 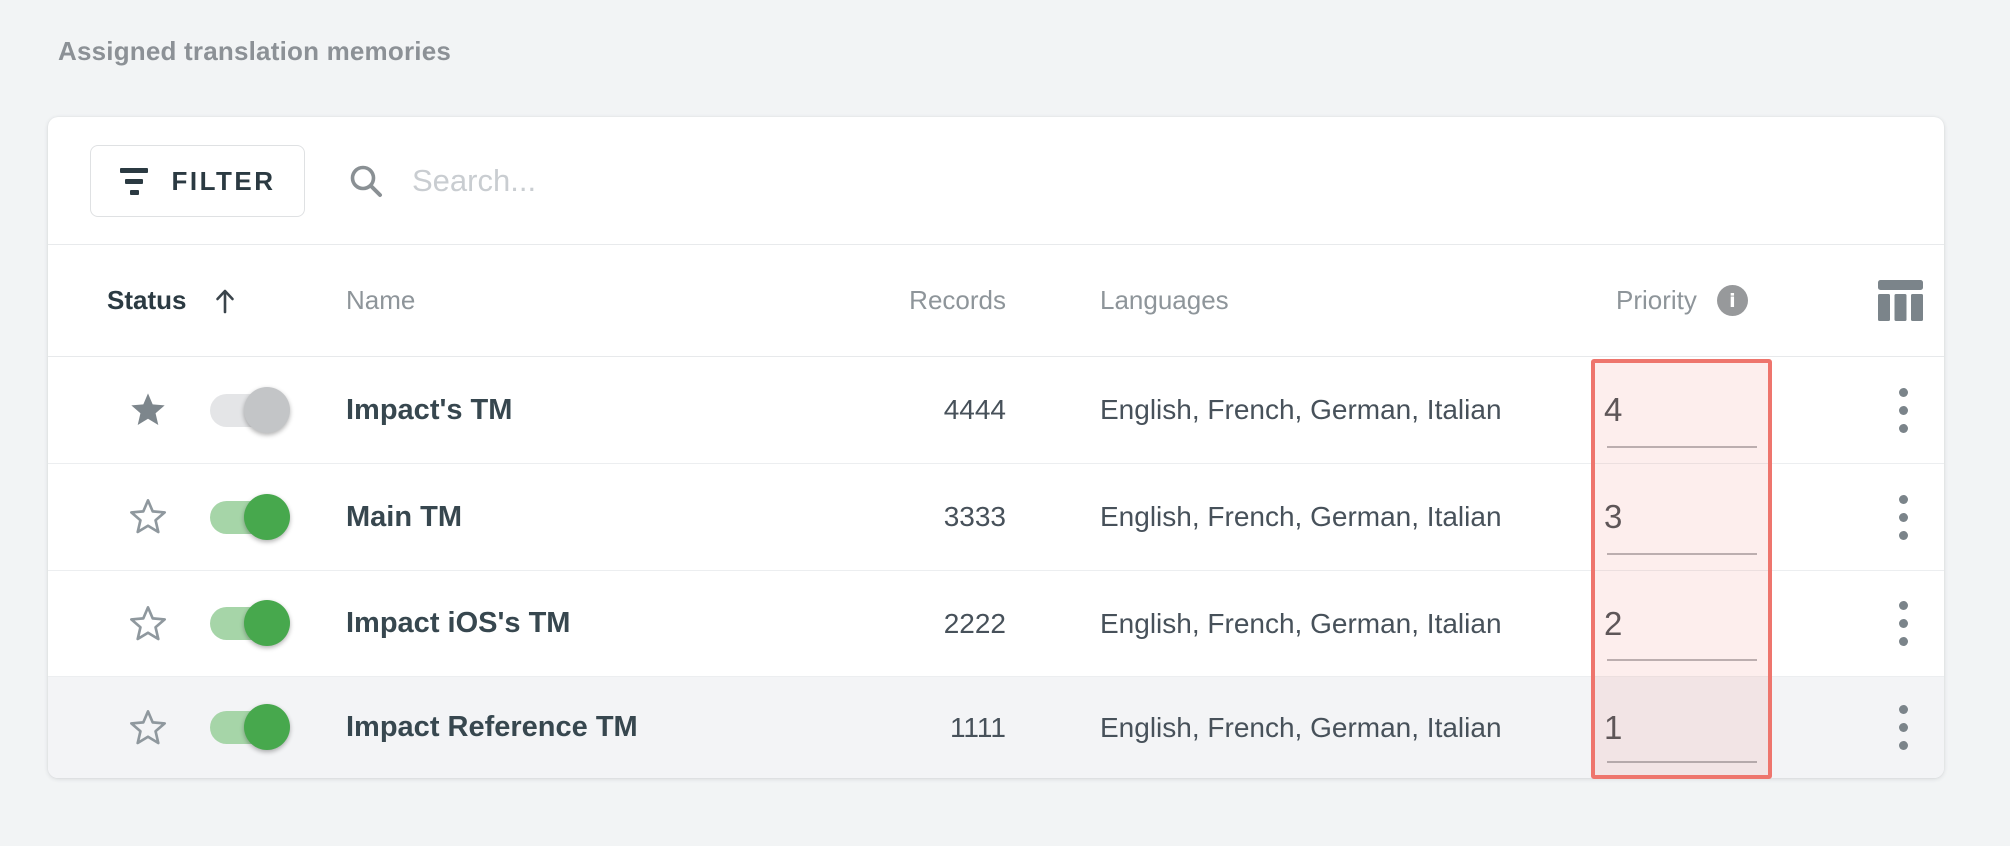 What do you see at coordinates (1613, 623) in the screenshot?
I see `priority-input: 2` at bounding box center [1613, 623].